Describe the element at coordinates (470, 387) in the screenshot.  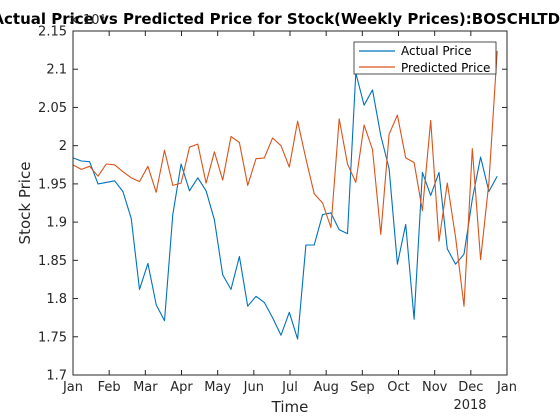
I see `x-tick-label: Dec` at that location.